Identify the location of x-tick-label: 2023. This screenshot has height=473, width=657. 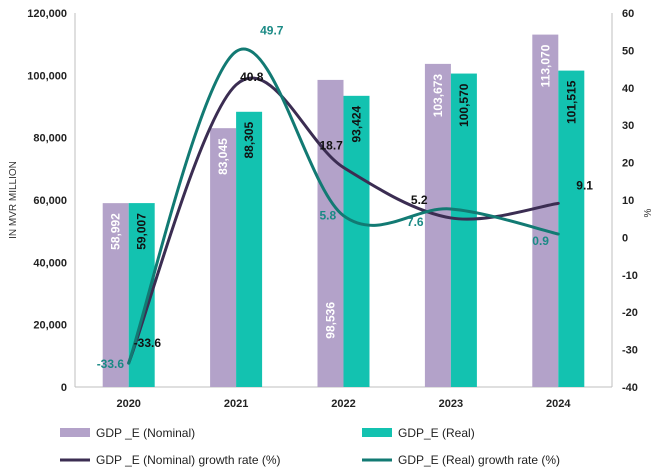
(451, 404).